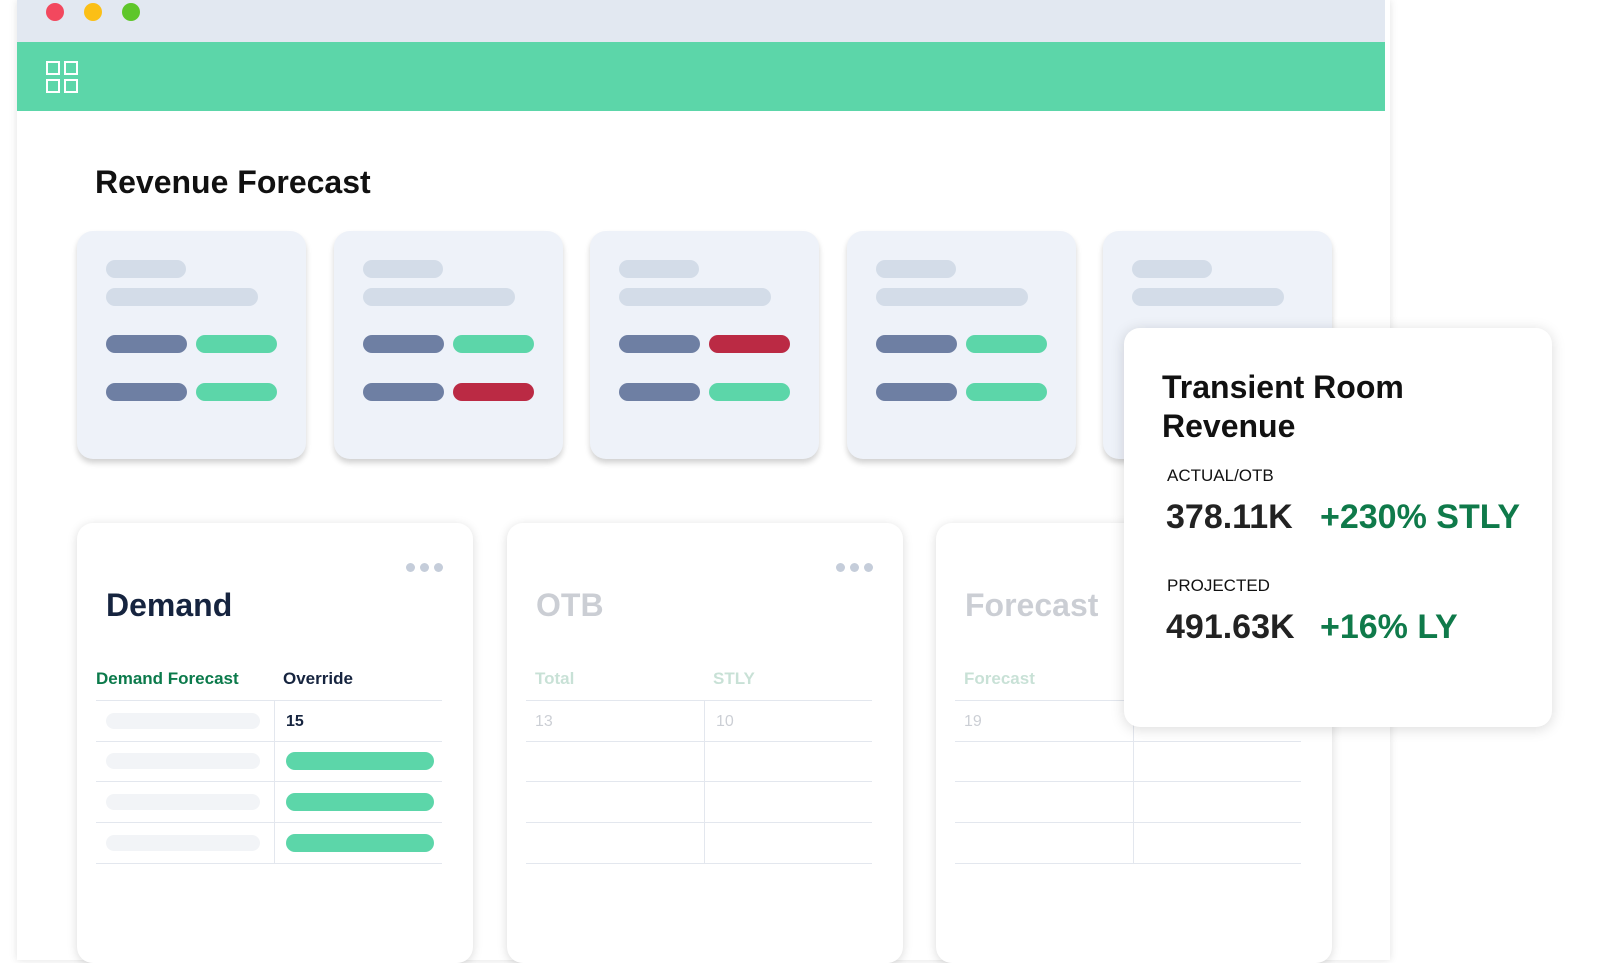 The width and height of the screenshot is (1600, 963). What do you see at coordinates (973, 721) in the screenshot?
I see `cell: 19` at bounding box center [973, 721].